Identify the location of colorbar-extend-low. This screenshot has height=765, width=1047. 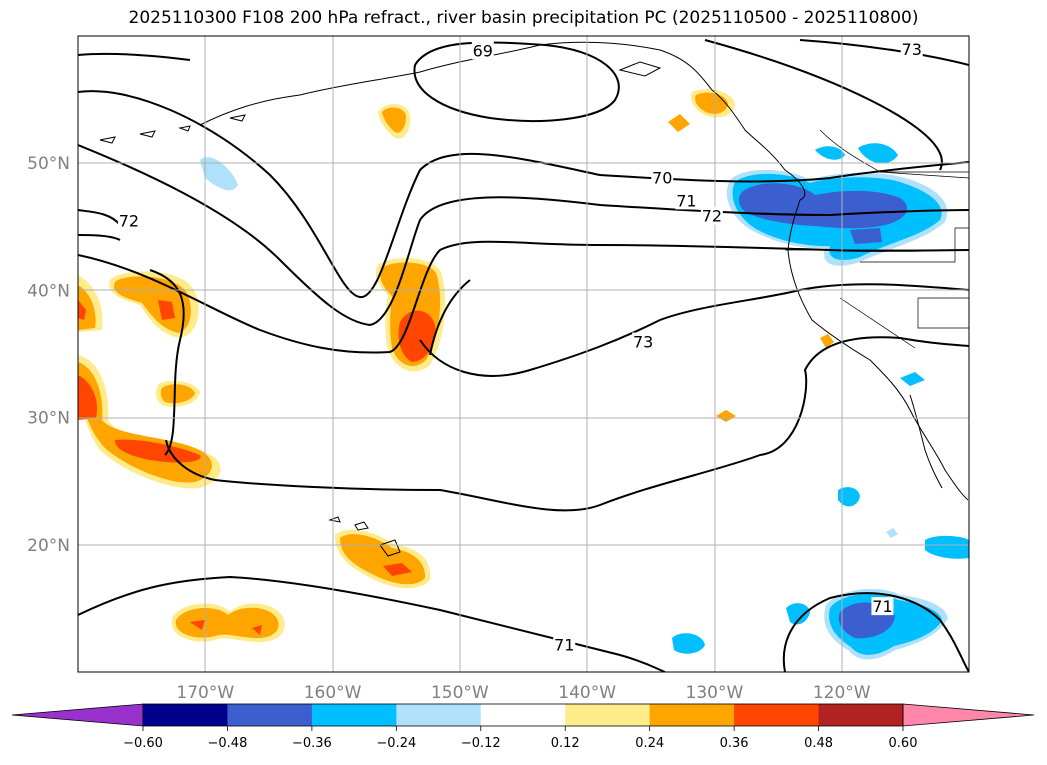
(77, 715).